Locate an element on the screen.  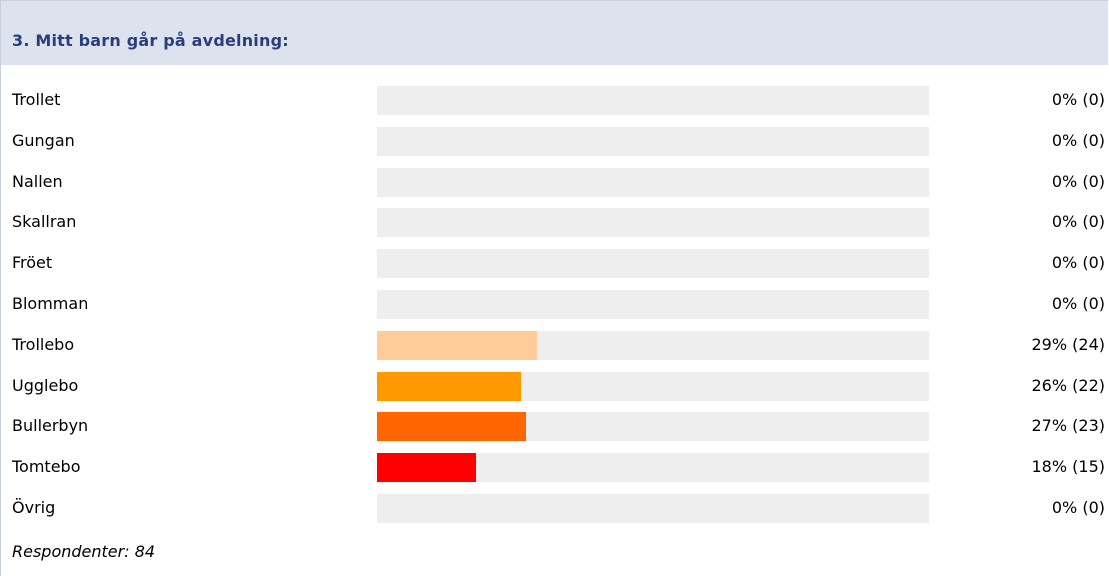
bar-label: Blomman is located at coordinates (50, 303).